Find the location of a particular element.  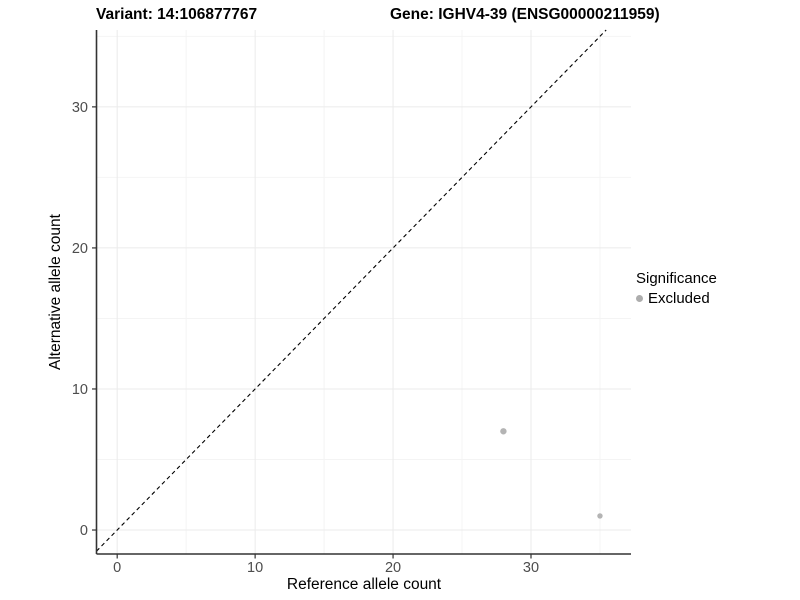

legend: Significance Excluded is located at coordinates (676, 288).